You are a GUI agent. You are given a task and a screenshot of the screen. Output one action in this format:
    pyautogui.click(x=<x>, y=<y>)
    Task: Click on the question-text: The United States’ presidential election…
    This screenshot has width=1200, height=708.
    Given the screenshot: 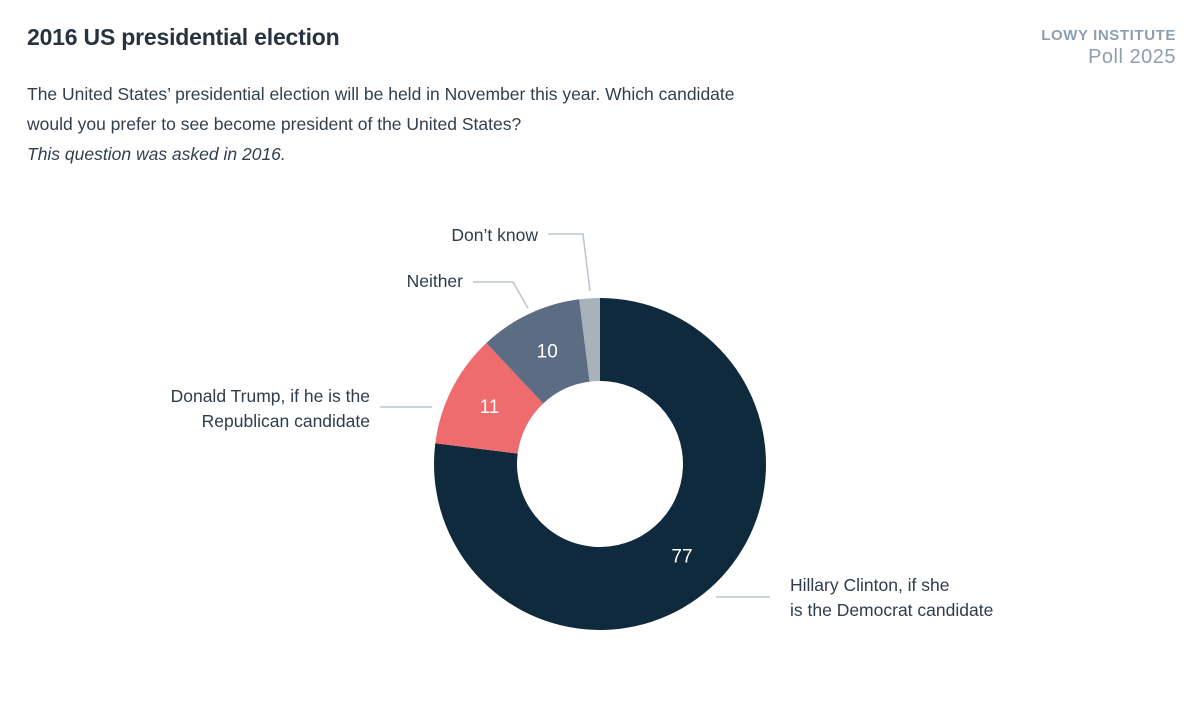 What is the action you would take?
    pyautogui.click(x=381, y=124)
    